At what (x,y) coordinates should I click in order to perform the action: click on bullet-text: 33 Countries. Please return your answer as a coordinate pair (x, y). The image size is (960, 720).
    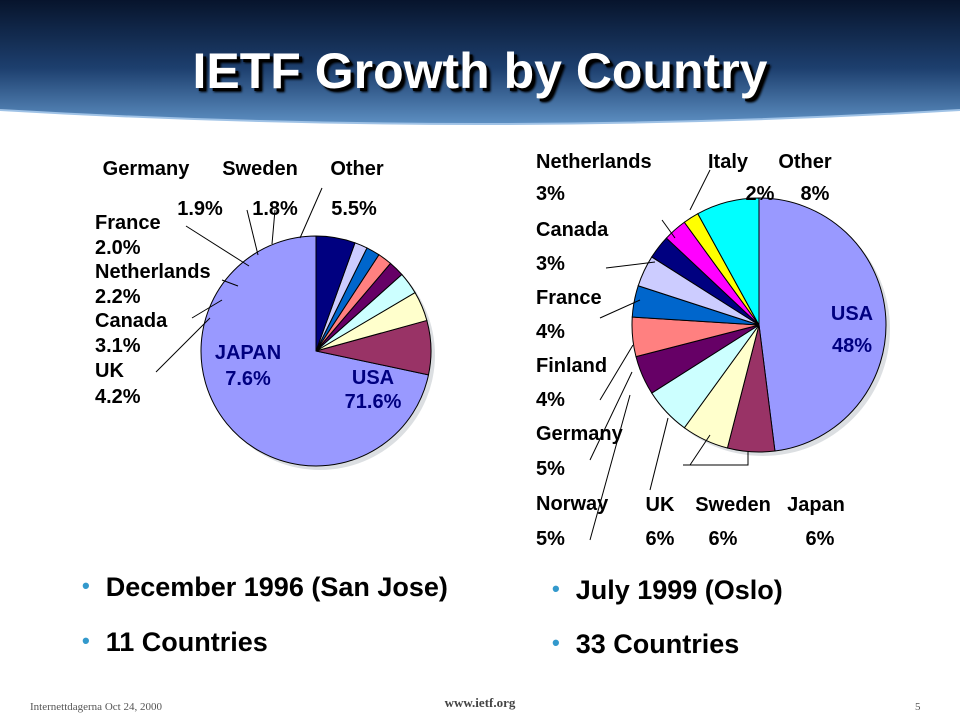
    Looking at the image, I should click on (657, 644).